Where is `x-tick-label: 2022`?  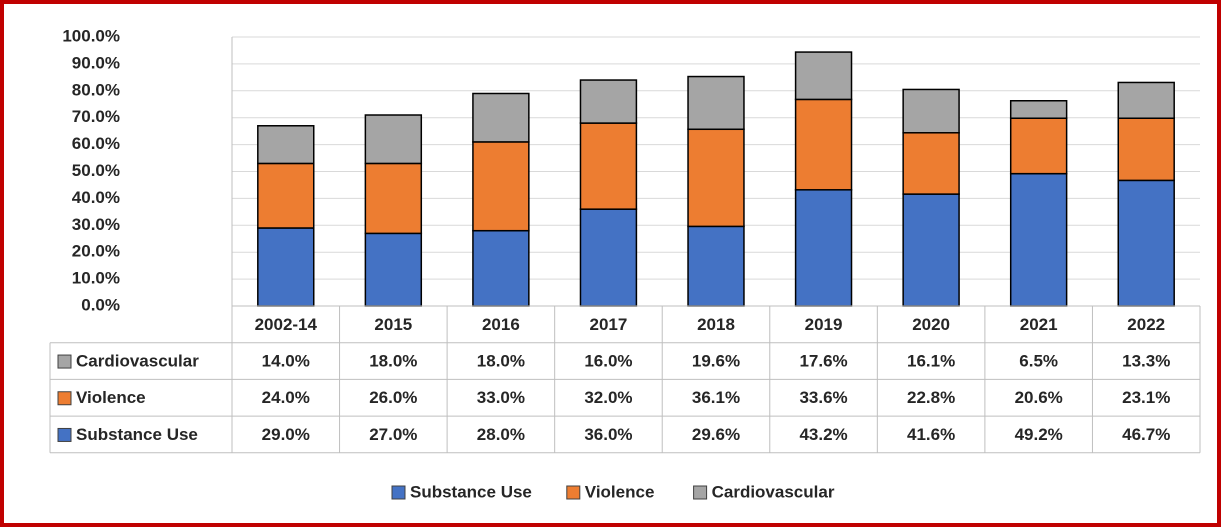 x-tick-label: 2022 is located at coordinates (1146, 324).